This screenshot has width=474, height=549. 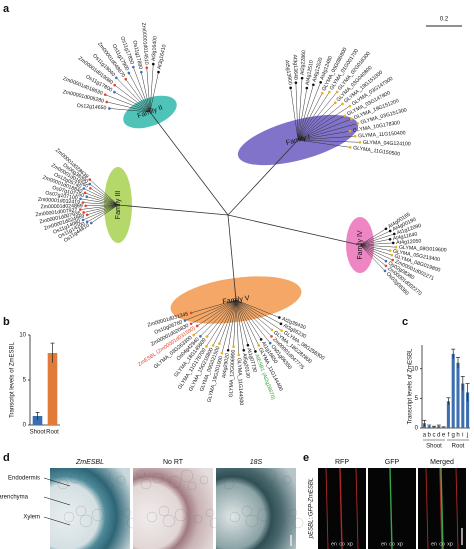 I want to click on y-axis-label: Transcript levels of ZmESBL, so click(x=411, y=386).